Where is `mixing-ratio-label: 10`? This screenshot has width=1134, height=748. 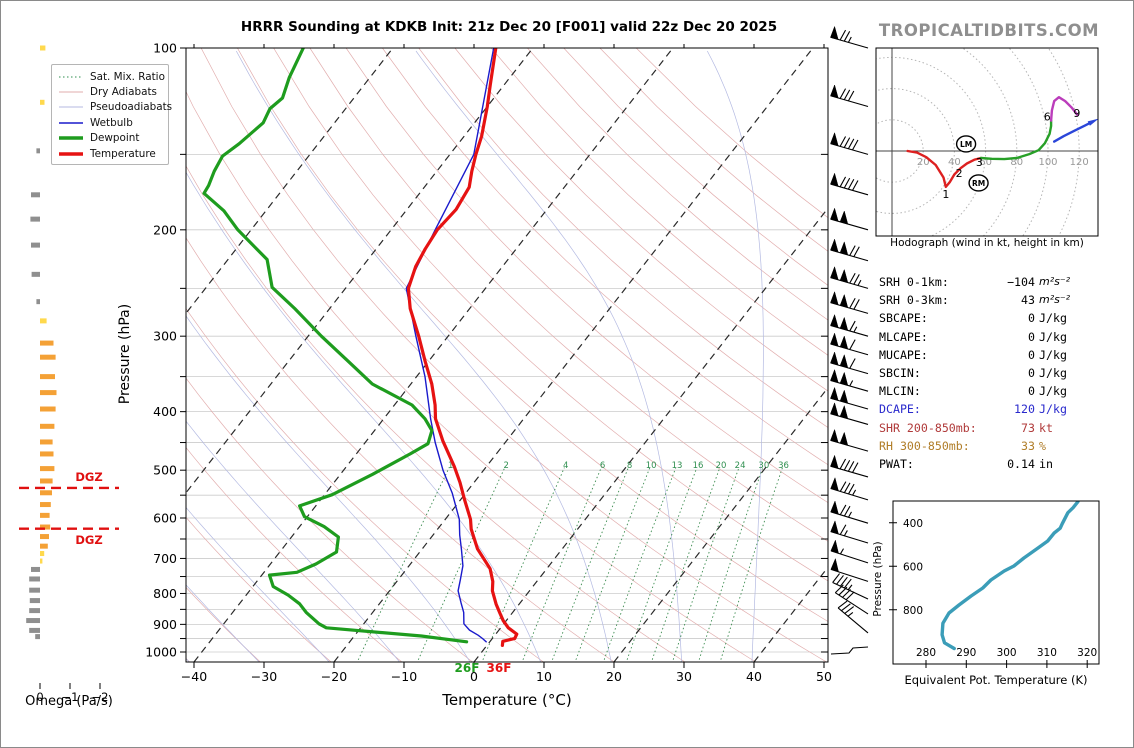
mixing-ratio-label: 10 is located at coordinates (651, 466).